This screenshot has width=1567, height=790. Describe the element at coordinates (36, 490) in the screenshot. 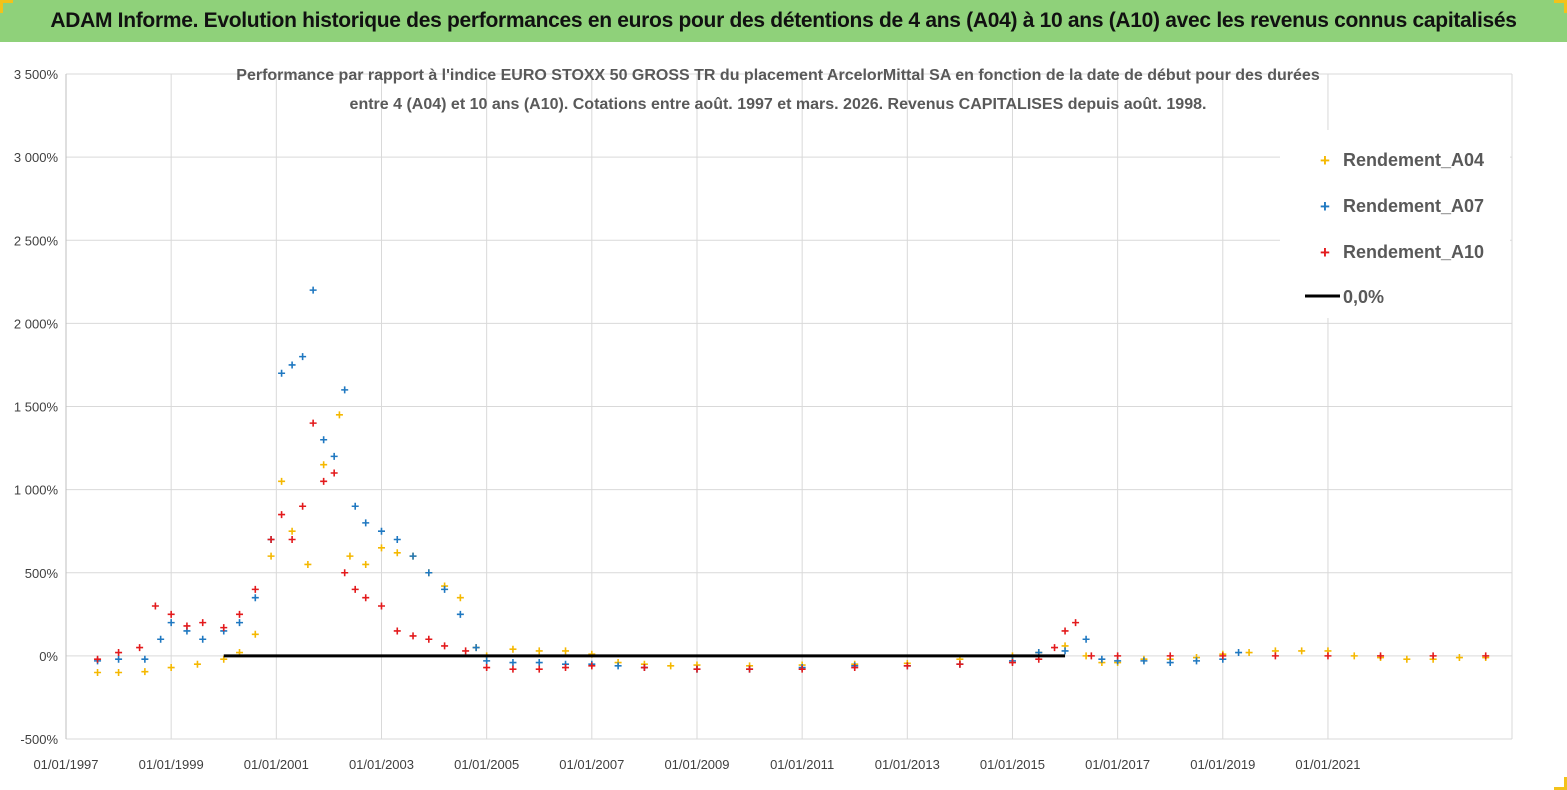

I see `y-tick-label: 1 000%` at that location.